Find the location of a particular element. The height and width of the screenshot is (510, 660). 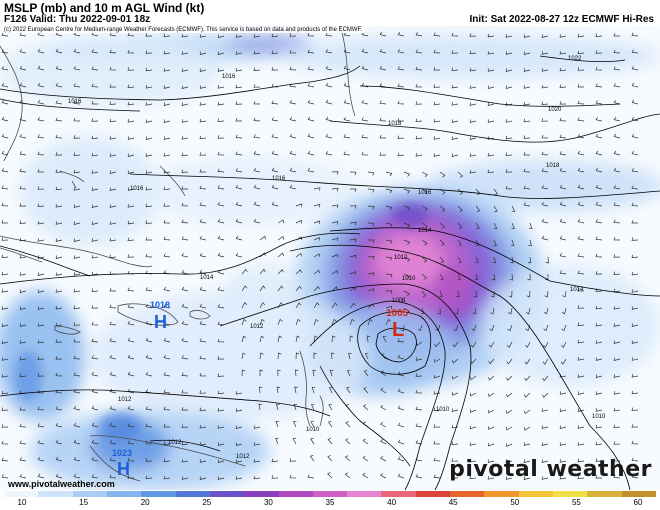

colorbar-label: 50 is located at coordinates (515, 502).